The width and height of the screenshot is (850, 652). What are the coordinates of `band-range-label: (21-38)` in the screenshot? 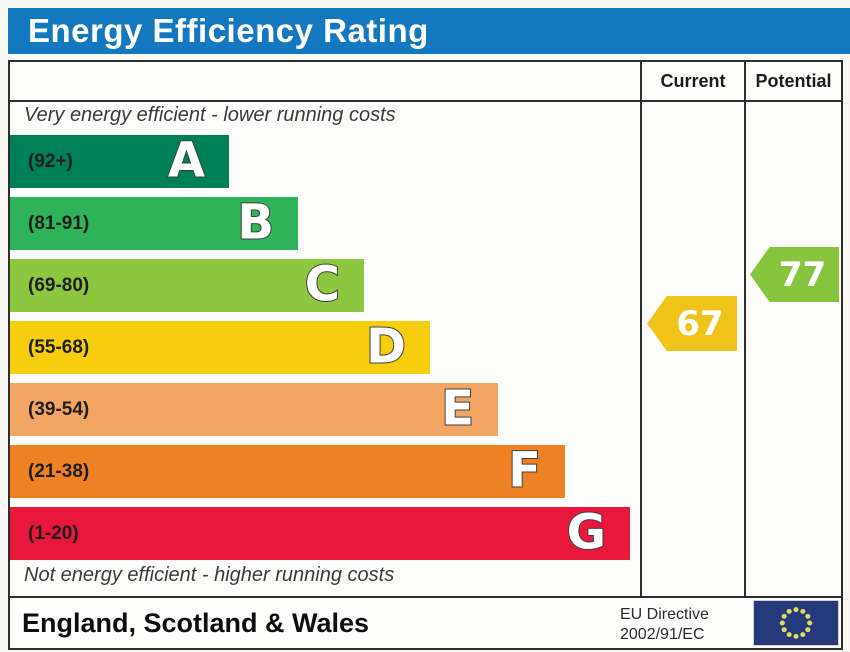 It's located at (59, 471).